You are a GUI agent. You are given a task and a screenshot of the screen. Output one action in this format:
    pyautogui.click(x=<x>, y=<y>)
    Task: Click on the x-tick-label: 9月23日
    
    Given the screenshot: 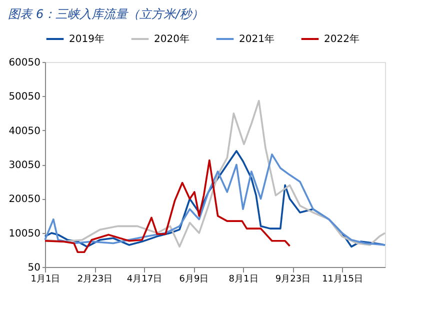 What is the action you would take?
    pyautogui.click(x=293, y=279)
    